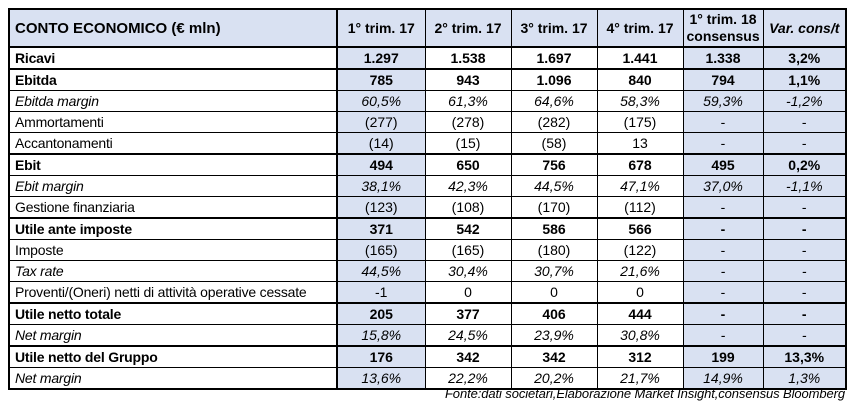  I want to click on value-cell: 840, so click(640, 79).